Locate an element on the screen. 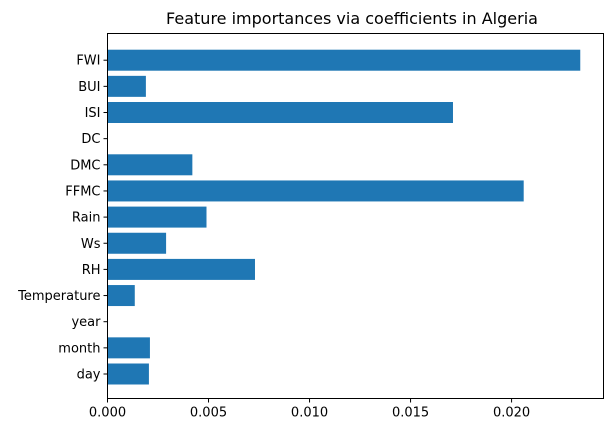 The height and width of the screenshot is (435, 613). bar-fwi is located at coordinates (344, 60).